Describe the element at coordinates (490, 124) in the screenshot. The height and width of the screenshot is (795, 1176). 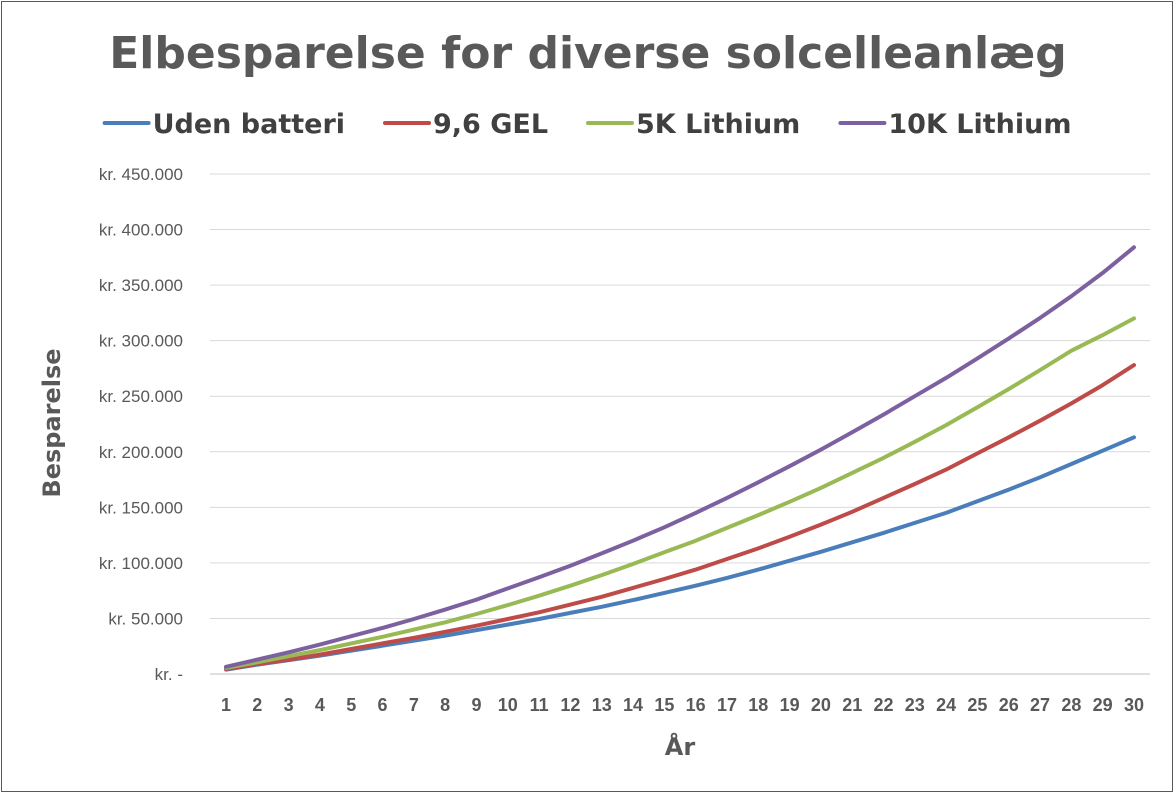
I see `legend-label: 9,6 GEL` at that location.